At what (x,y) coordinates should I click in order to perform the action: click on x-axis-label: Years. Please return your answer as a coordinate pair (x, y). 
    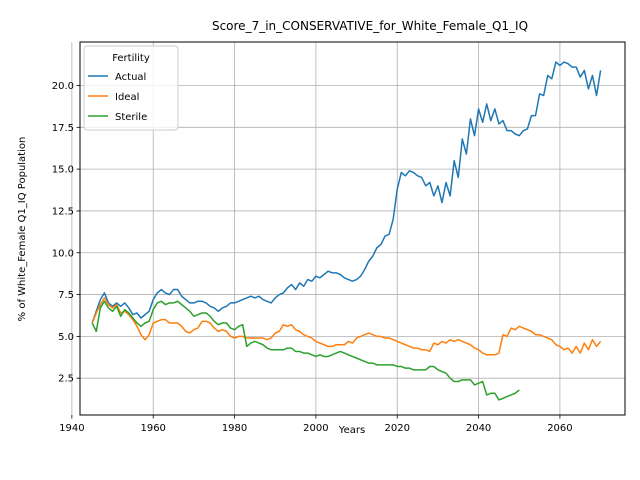
    Looking at the image, I should click on (351, 430).